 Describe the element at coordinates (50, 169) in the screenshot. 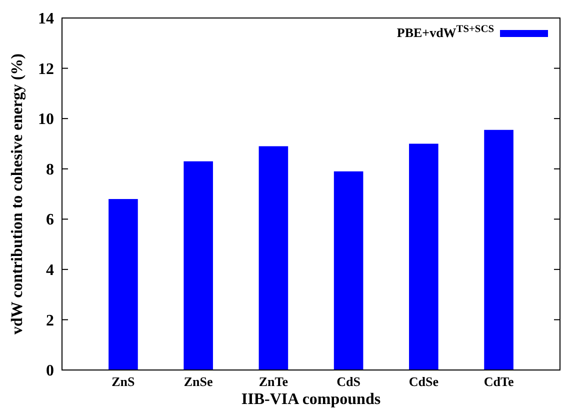

I see `y-tick-label: 8` at that location.